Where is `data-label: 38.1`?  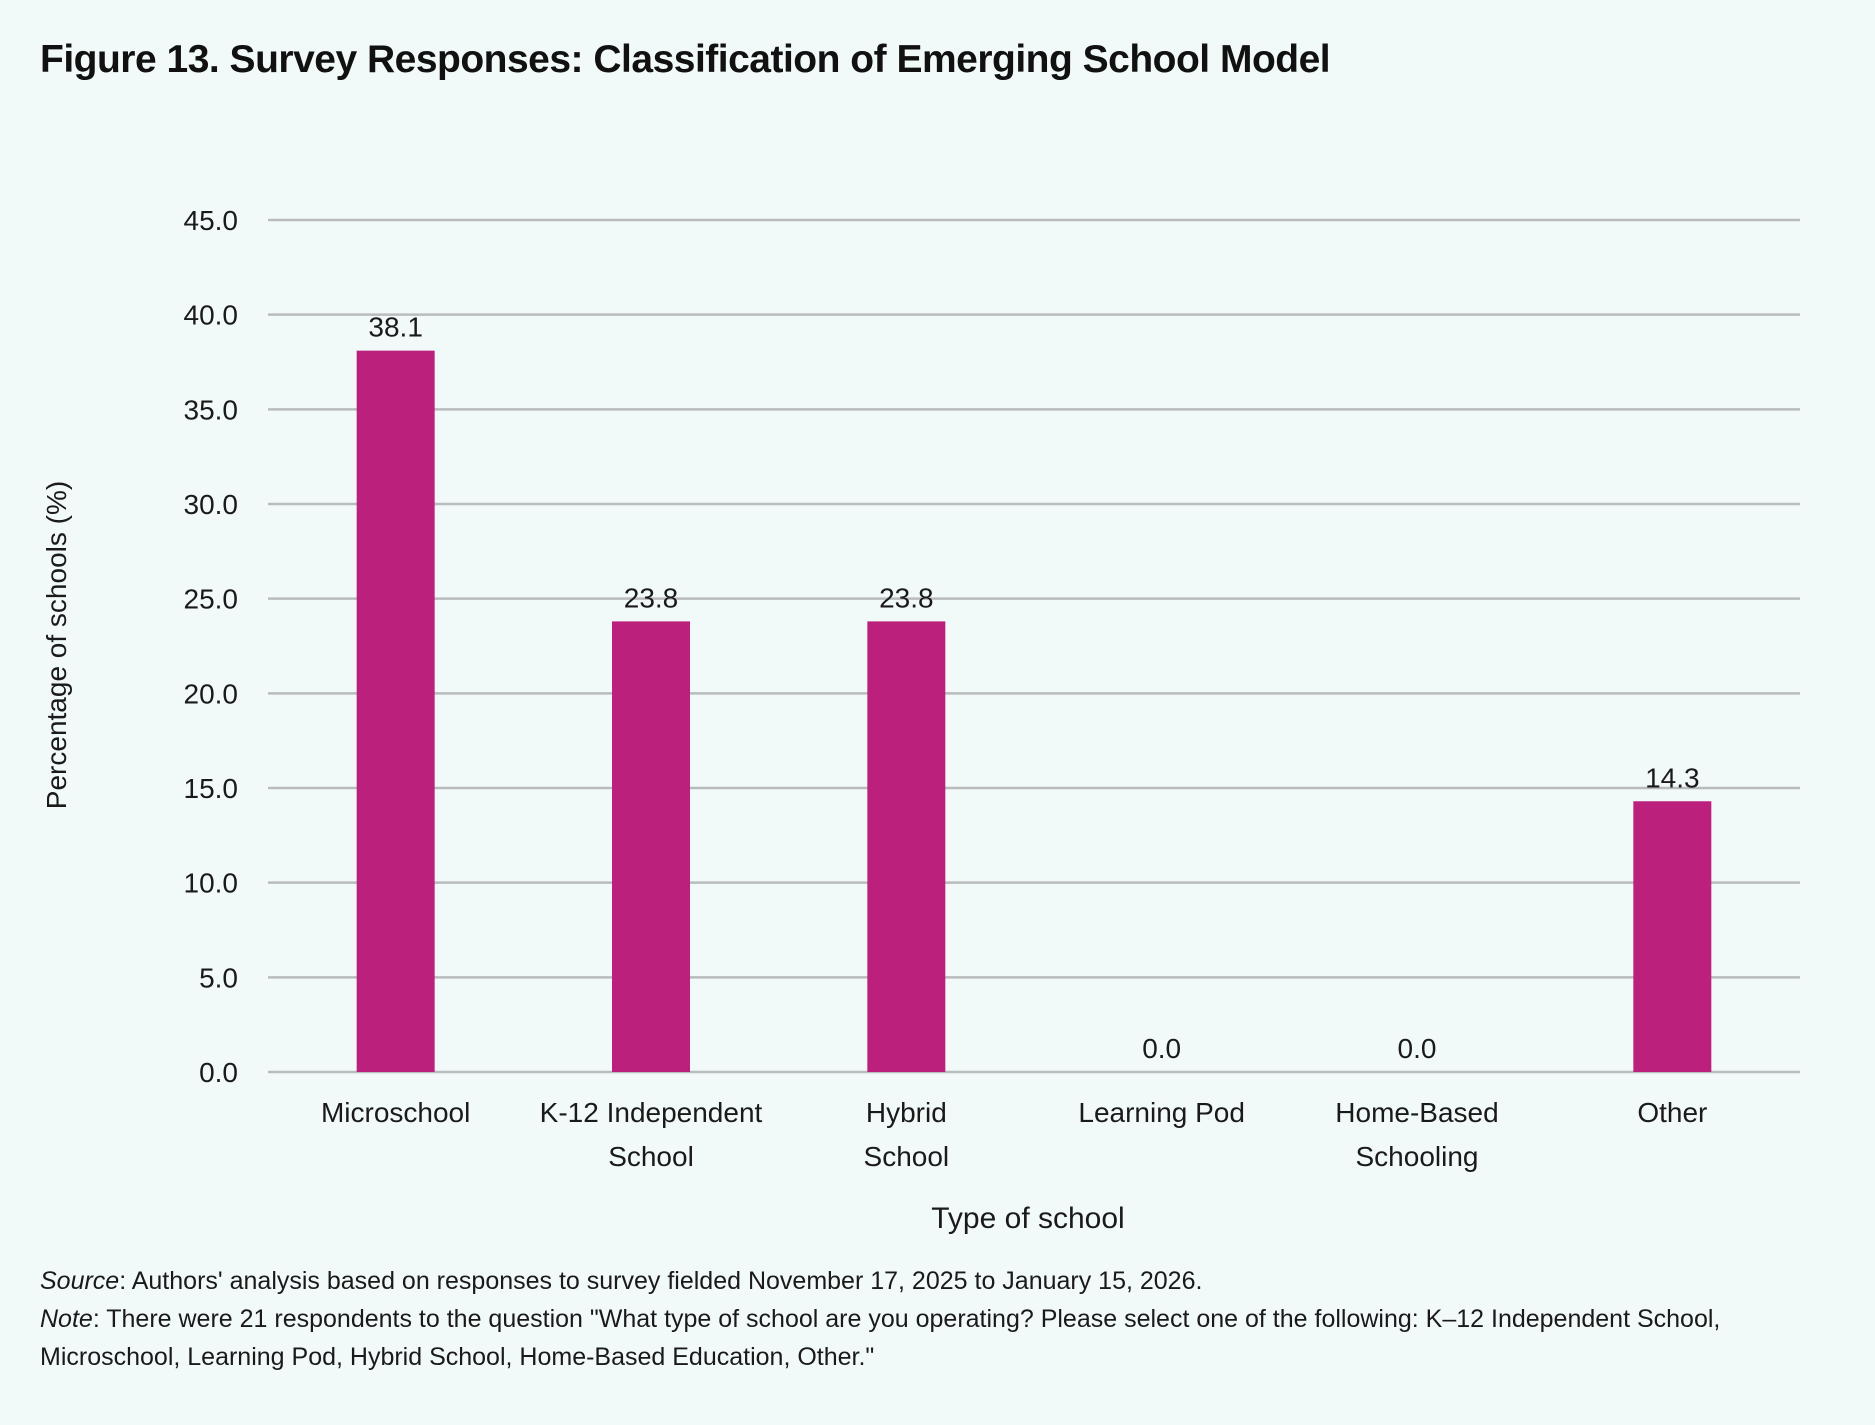
data-label: 38.1 is located at coordinates (395, 327).